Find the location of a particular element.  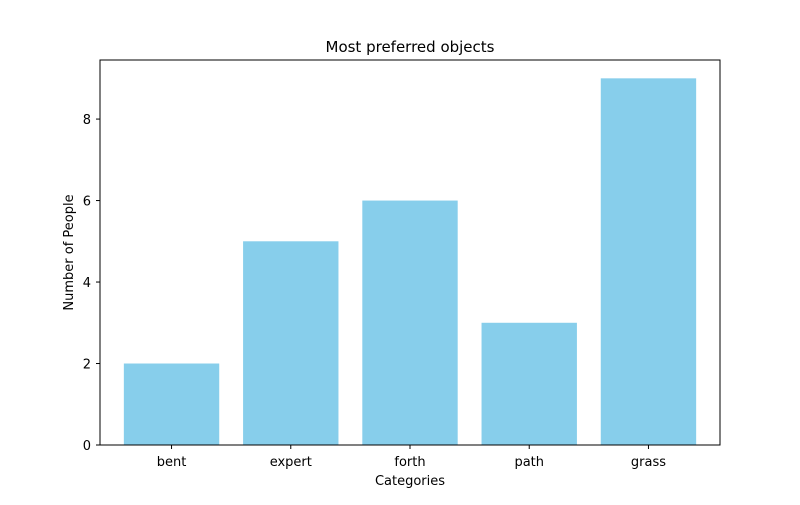

y-axis-label: Number of People is located at coordinates (69, 252).